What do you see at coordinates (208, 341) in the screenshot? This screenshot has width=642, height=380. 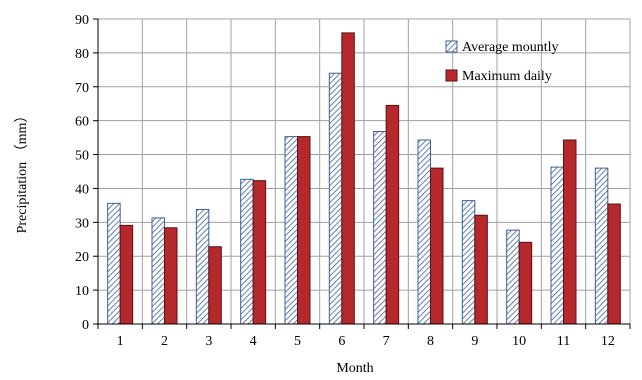 I see `x-tick-label: 3` at bounding box center [208, 341].